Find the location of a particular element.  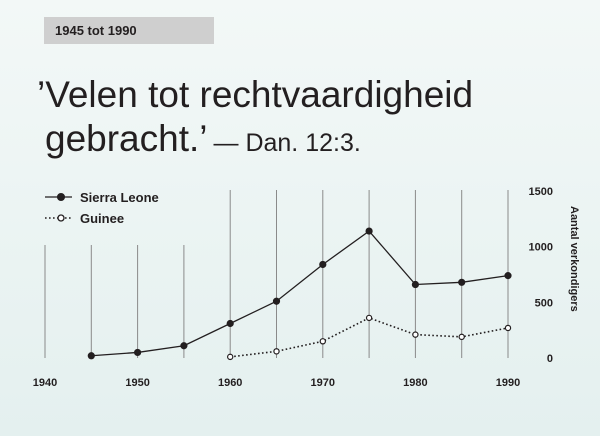

period-tag-label: 1945 tot 1990 is located at coordinates (96, 30).